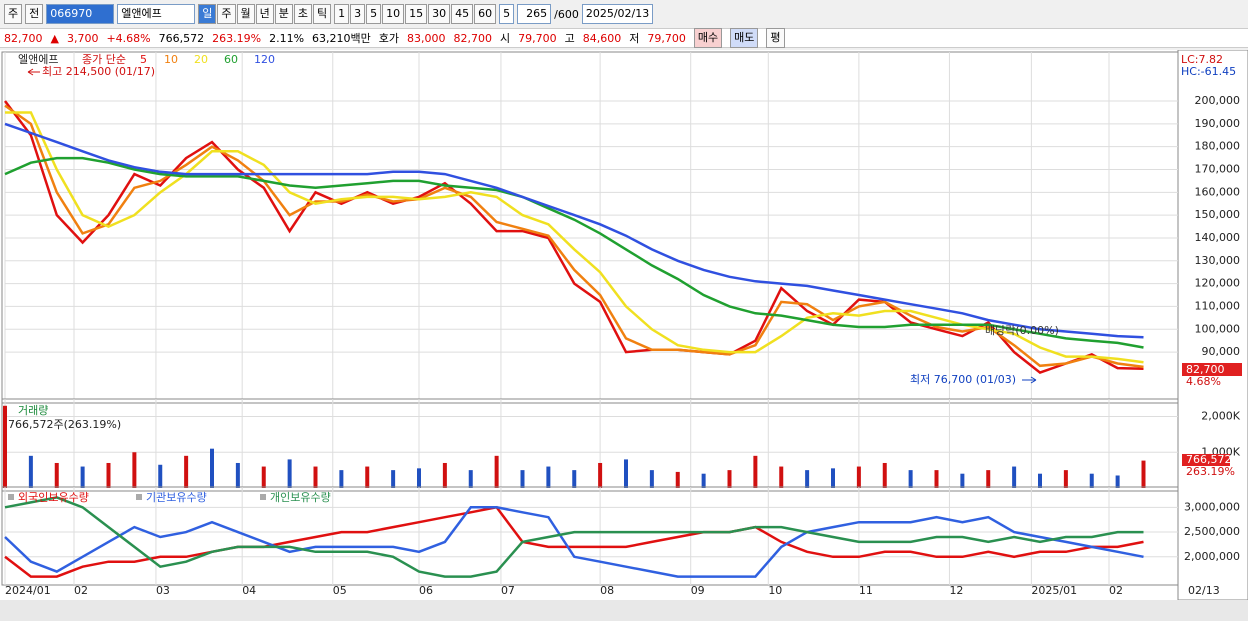 The height and width of the screenshot is (621, 1248). I want to click on high-arrow, so click(33, 72).